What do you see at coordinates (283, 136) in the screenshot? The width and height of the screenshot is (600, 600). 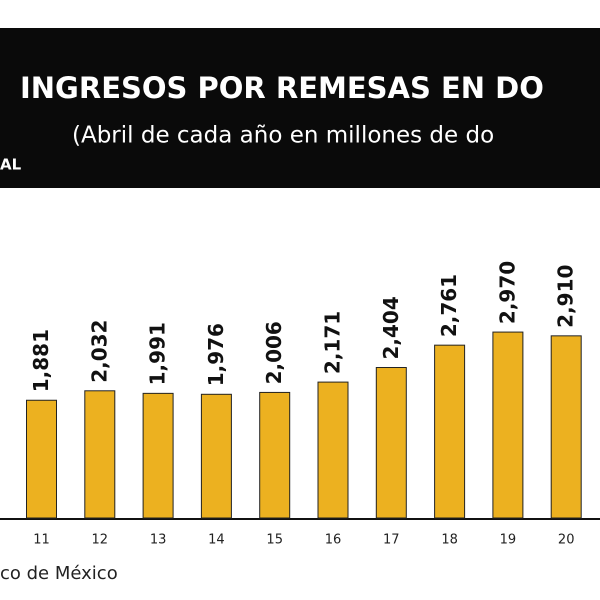 I see `chart-subtitle: (Abril de cada año en millones de do` at bounding box center [283, 136].